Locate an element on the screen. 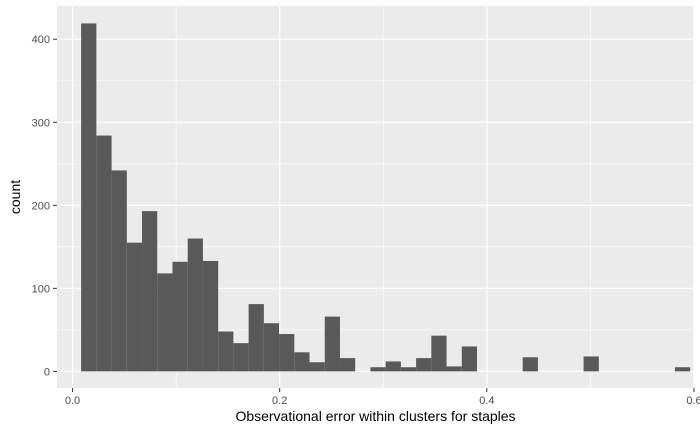  x-axis-ticks: 0.0 0.2 0.4 0.6 is located at coordinates (382, 397).